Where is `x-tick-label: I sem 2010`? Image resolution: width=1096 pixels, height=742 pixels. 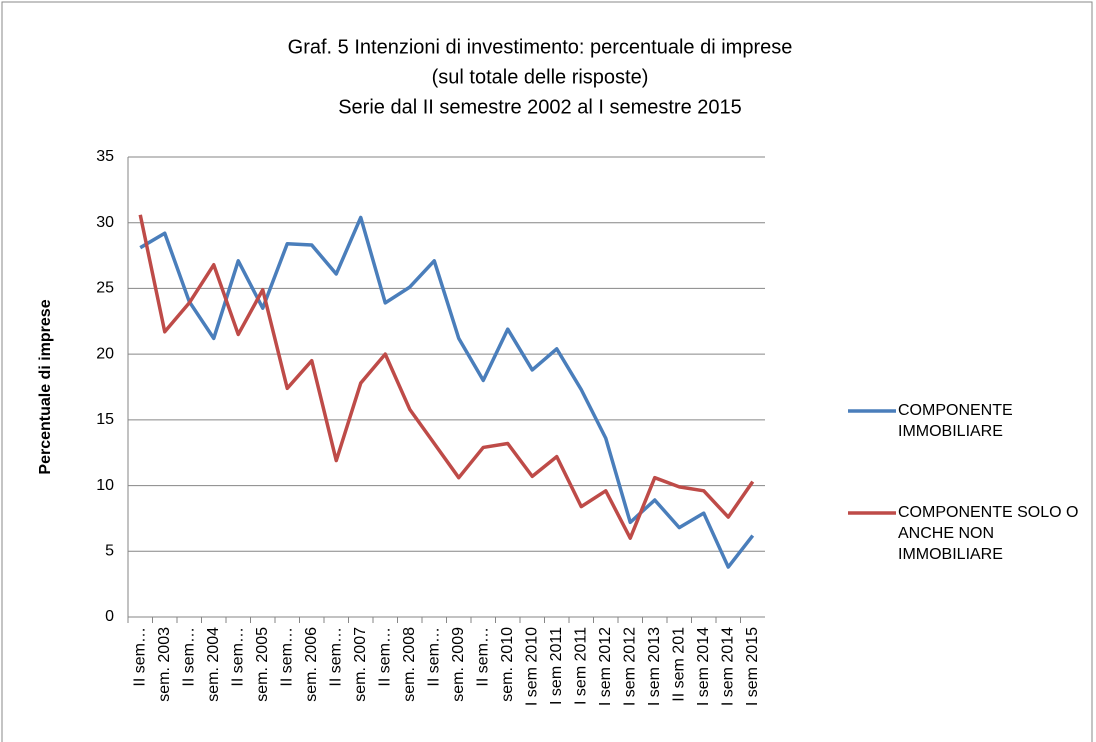 x-tick-label: I sem 2010 is located at coordinates (531, 666).